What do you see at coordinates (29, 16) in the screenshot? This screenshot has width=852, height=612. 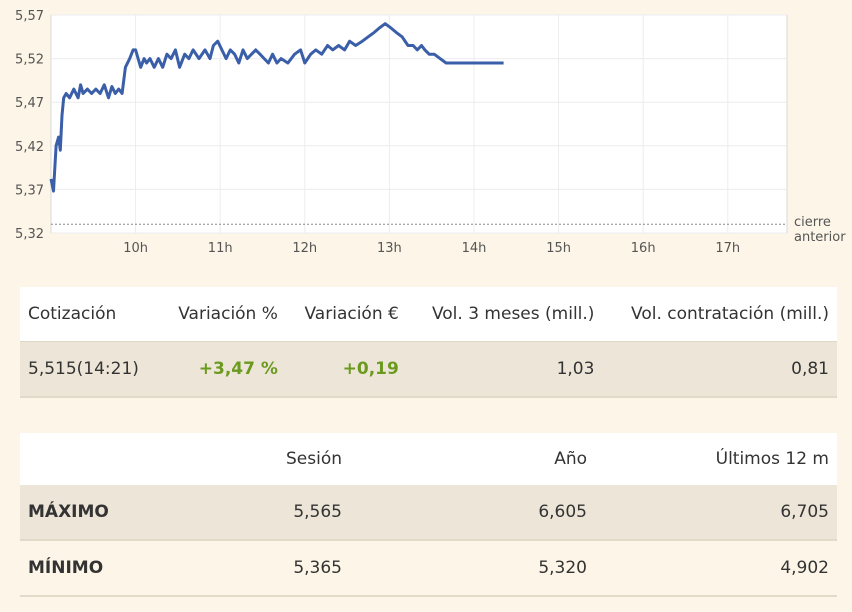 I see `y-tick-label: 5,57` at bounding box center [29, 16].